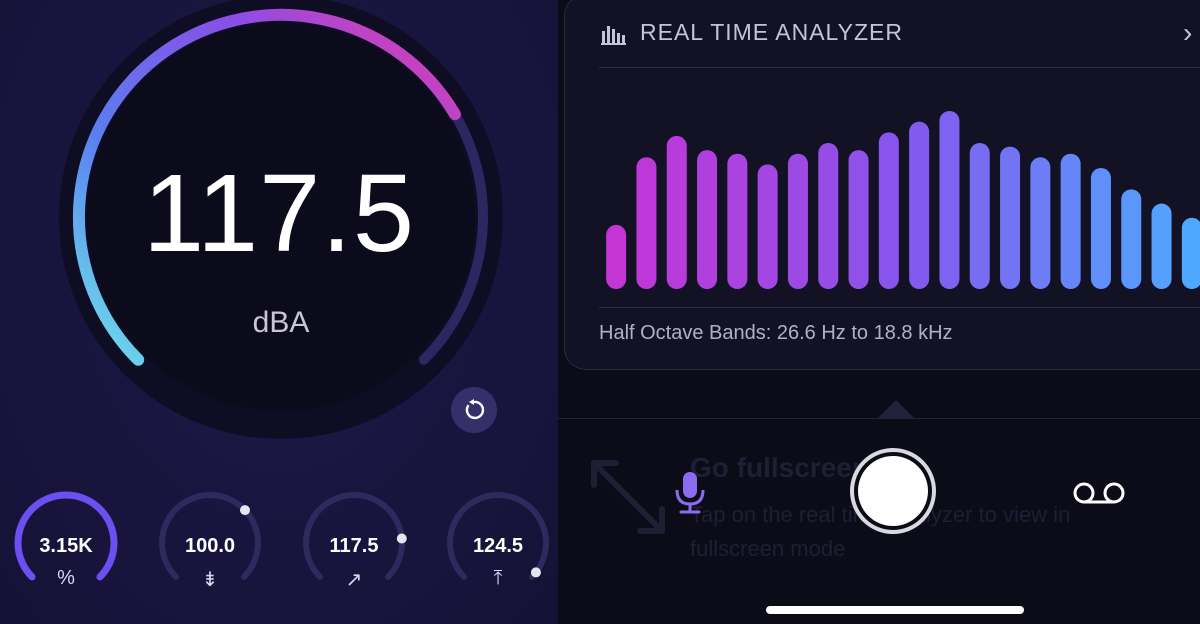  What do you see at coordinates (628, 497) in the screenshot?
I see `fullscreen-icon` at bounding box center [628, 497].